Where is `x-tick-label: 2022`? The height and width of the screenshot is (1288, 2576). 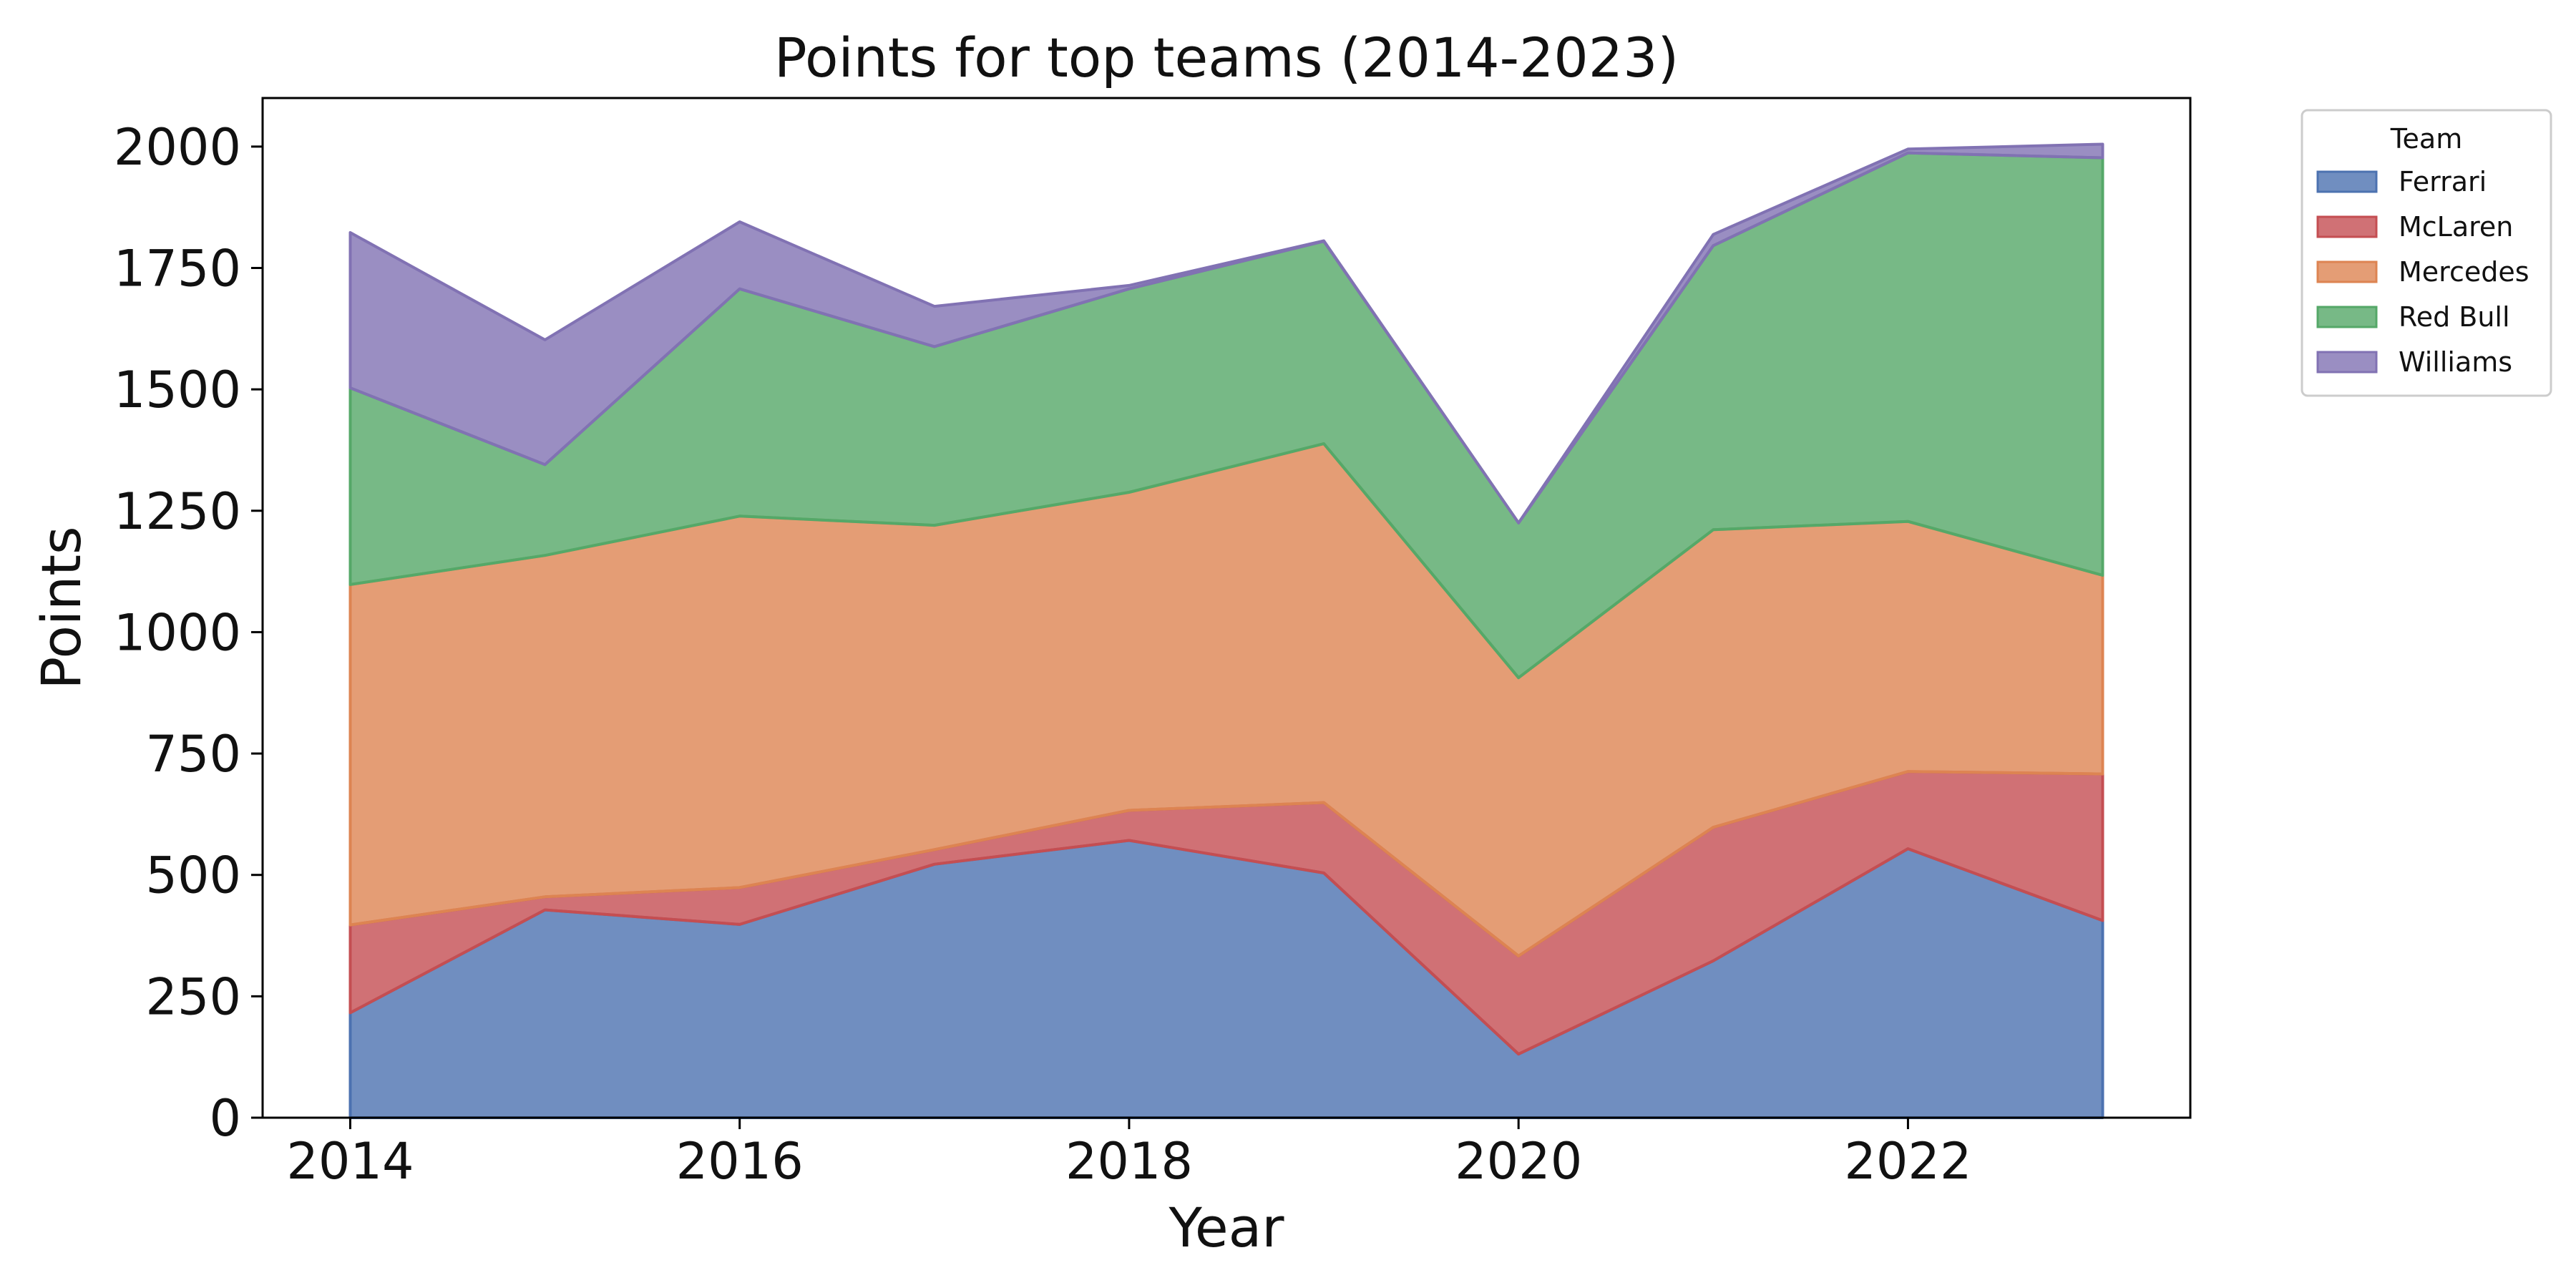
x-tick-label: 2022 is located at coordinates (1907, 1161).